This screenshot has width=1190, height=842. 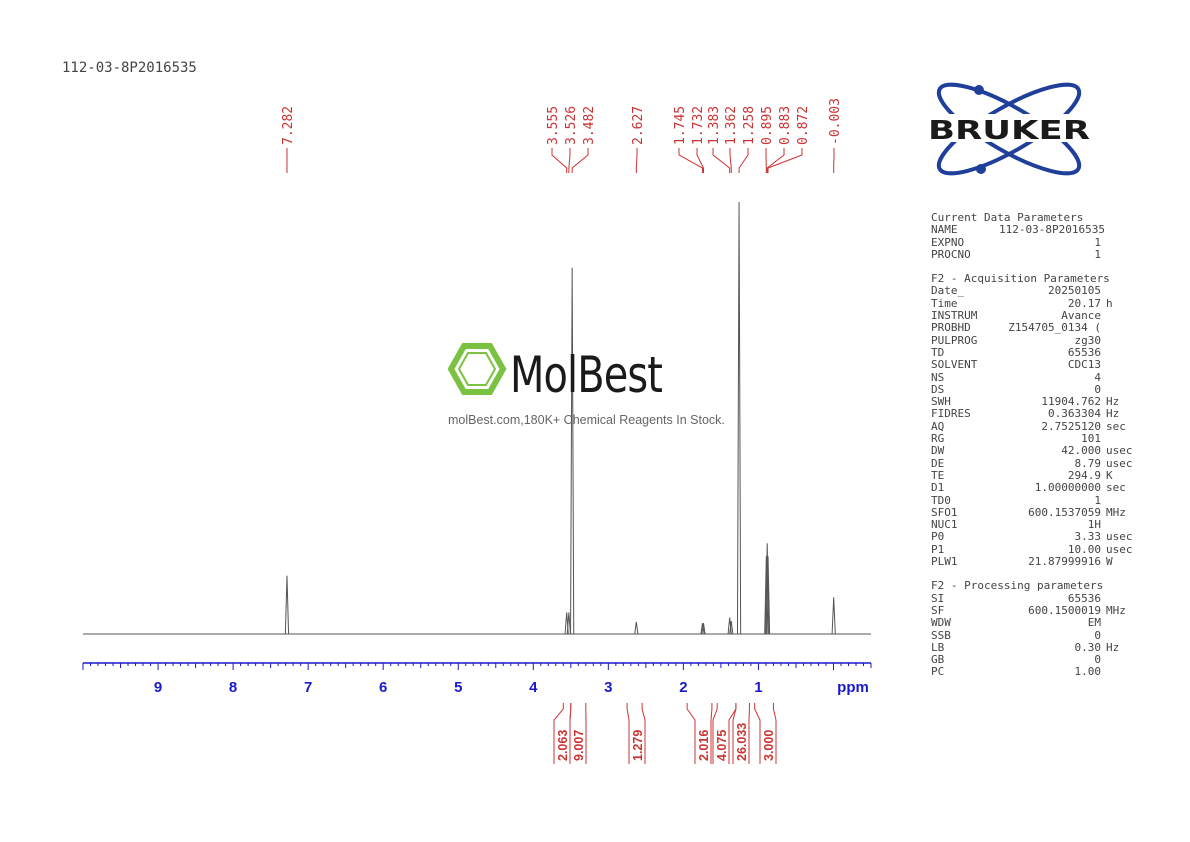 What do you see at coordinates (1036, 525) in the screenshot?
I see `param-row-nuc1: NUC1 1H` at bounding box center [1036, 525].